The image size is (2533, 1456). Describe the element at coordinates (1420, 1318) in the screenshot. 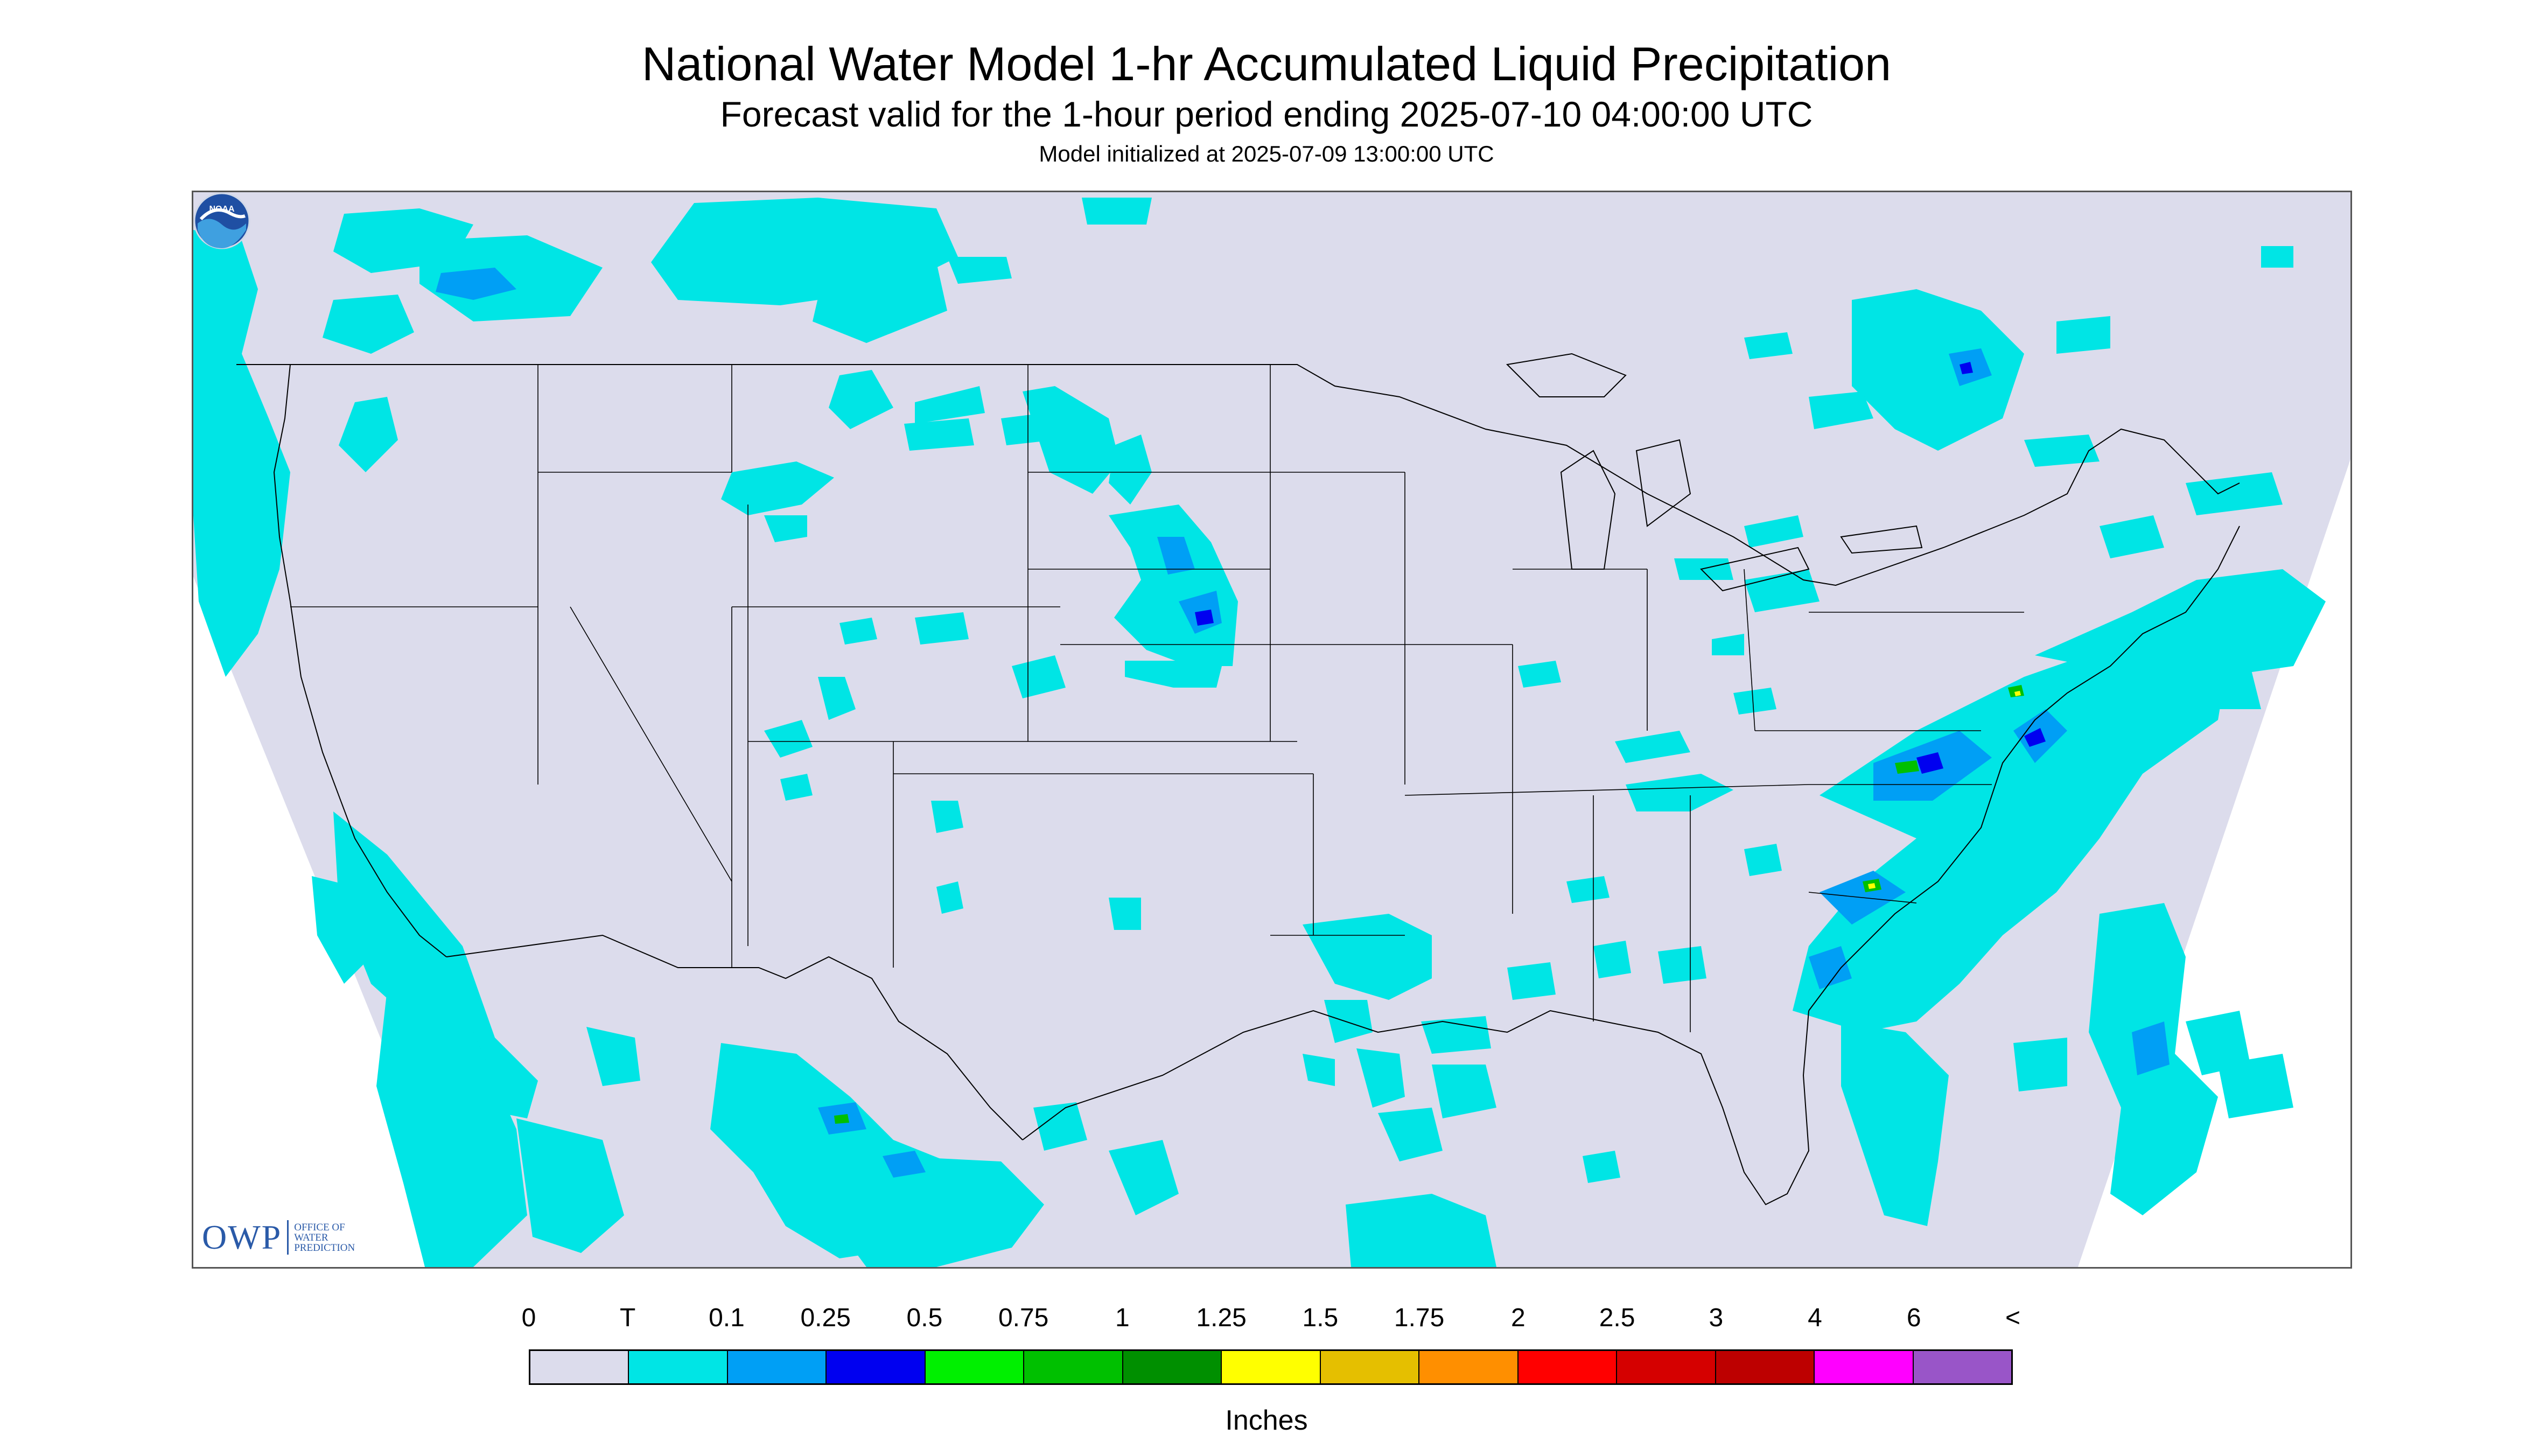

I see `legend-tick-label: 1.75` at that location.